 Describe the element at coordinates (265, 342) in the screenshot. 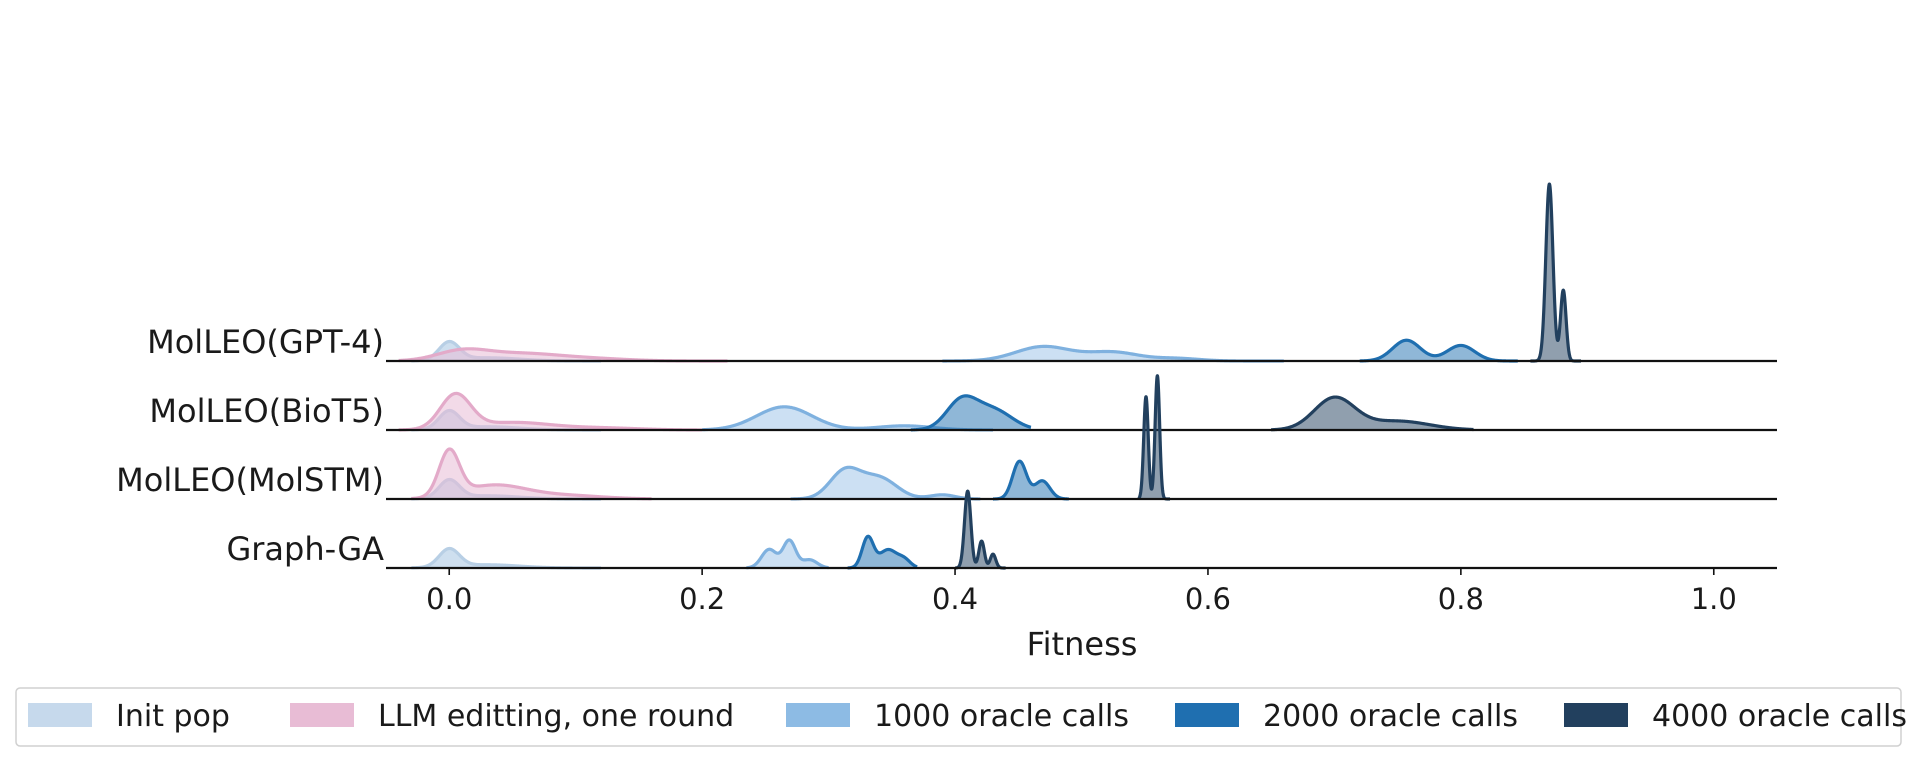

I see `ridge-label-0: MolLEO(GPT-4)` at that location.